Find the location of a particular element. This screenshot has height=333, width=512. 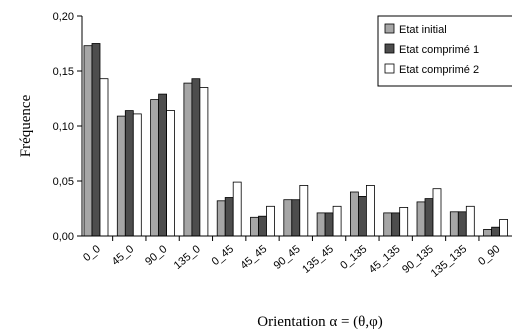

y-axis-title: Fréquence is located at coordinates (26, 125).